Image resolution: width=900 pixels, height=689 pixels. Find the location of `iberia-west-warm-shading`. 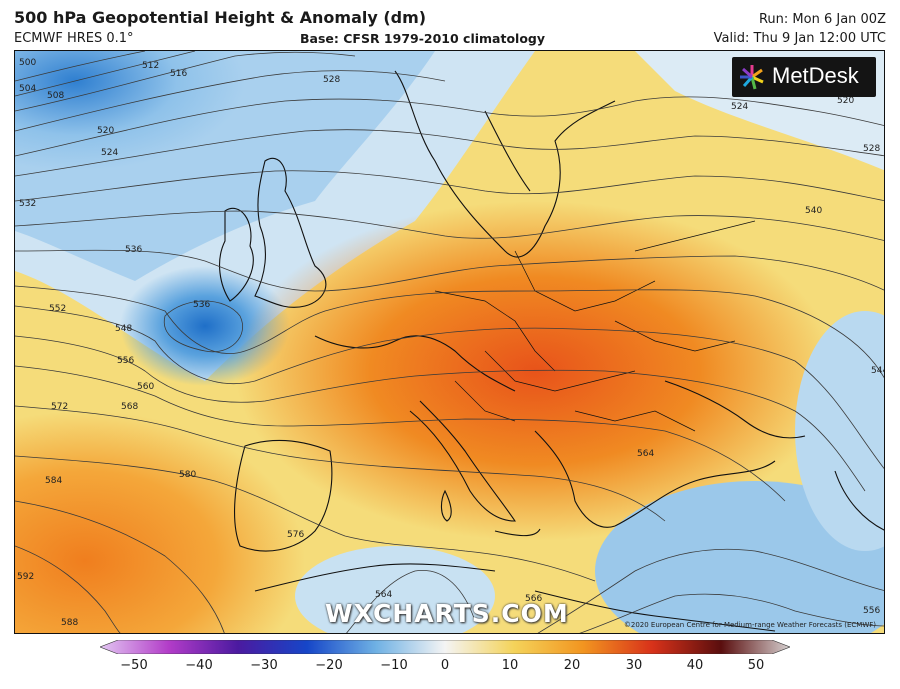

iberia-west-warm-shading is located at coordinates (160, 522).